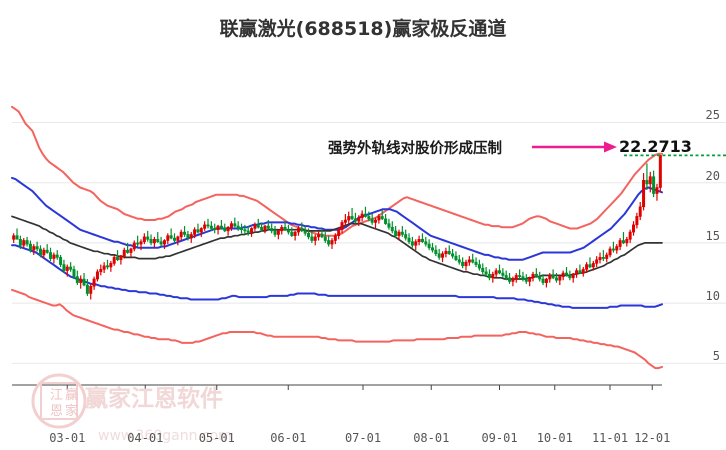 This screenshot has width=726, height=450. Describe the element at coordinates (337, 387) in the screenshot. I see `x-axis` at that location.